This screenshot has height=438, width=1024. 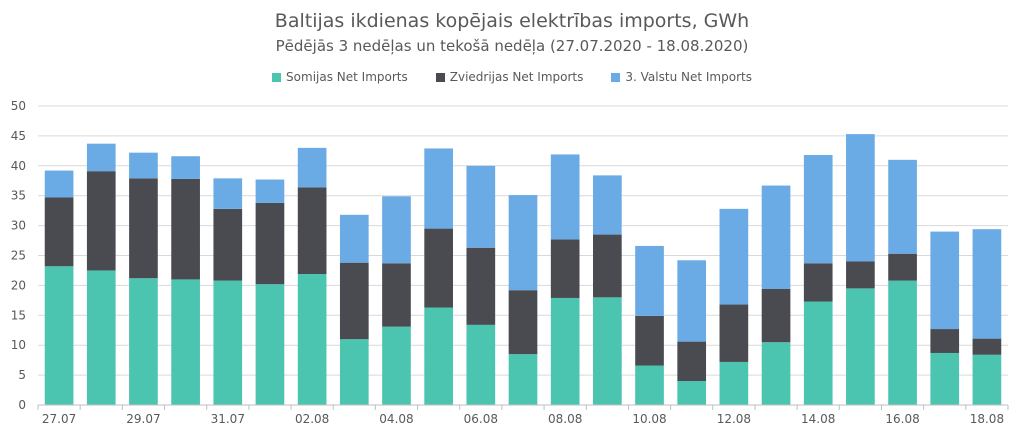 I want to click on x-tick-label: 06.08, so click(x=481, y=419).